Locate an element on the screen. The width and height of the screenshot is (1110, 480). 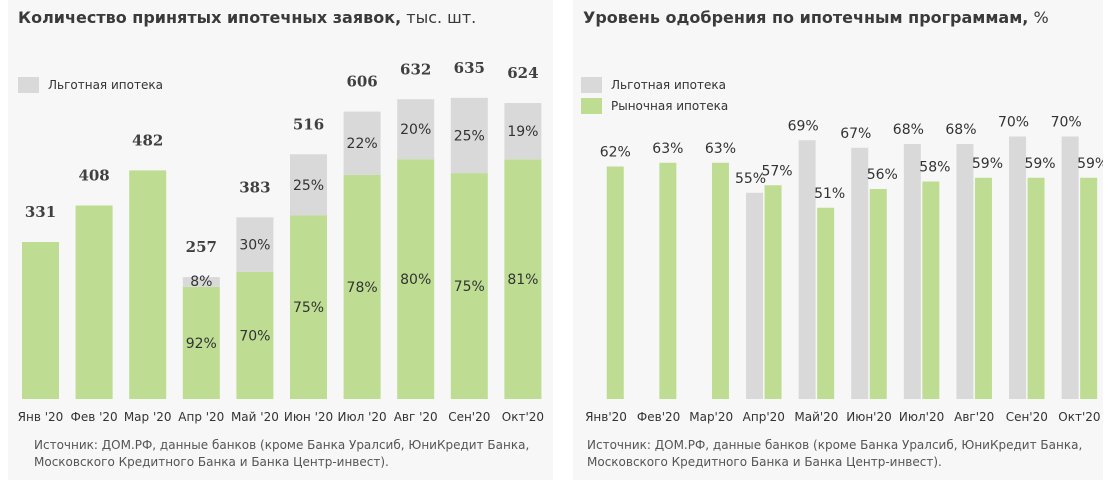
value-label-market: 62% is located at coordinates (615, 153).